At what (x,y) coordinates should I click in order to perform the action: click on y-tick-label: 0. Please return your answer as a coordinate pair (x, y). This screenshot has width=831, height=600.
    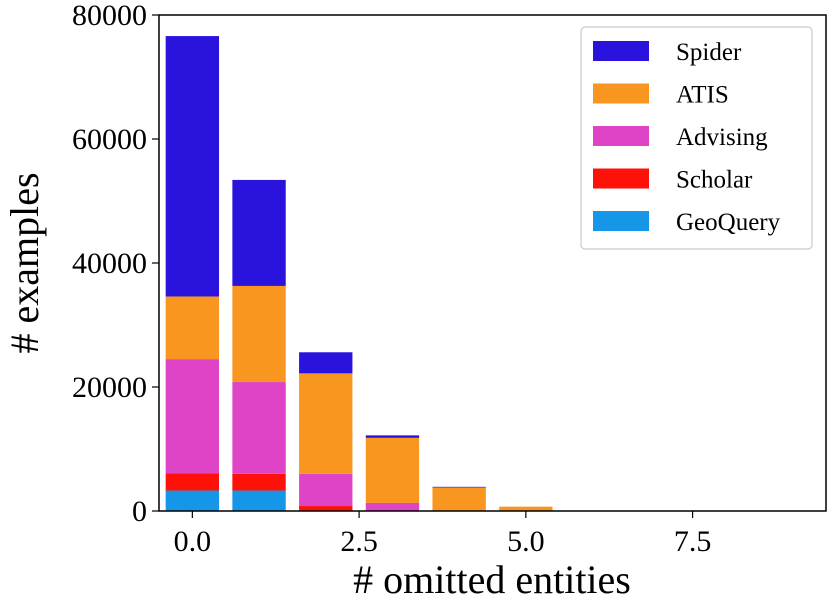
    Looking at the image, I should click on (139, 511).